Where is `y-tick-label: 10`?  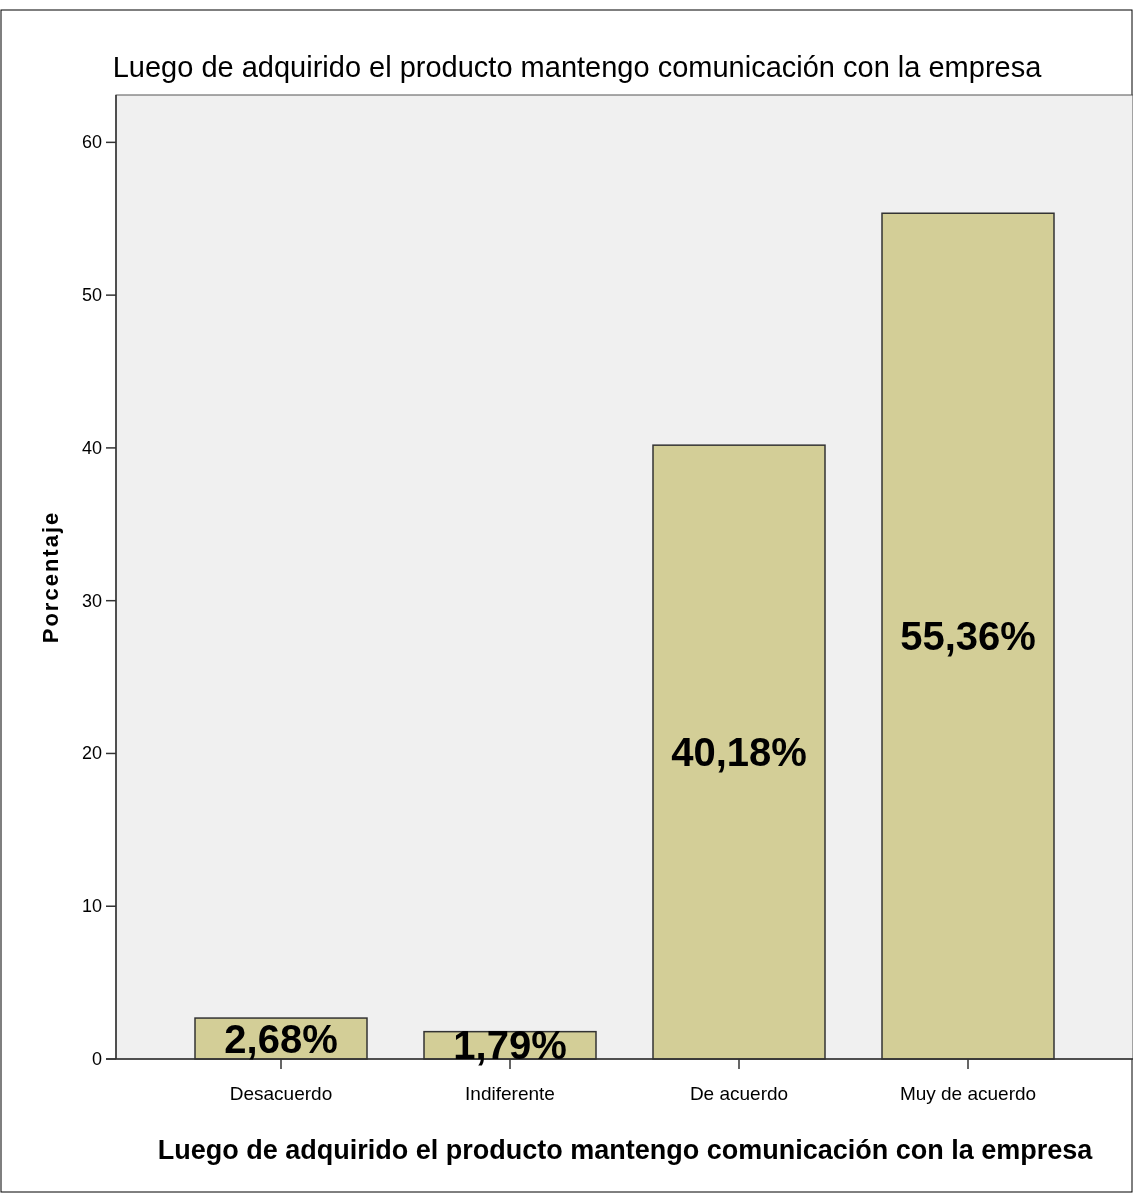
y-tick-label: 10 is located at coordinates (91, 906).